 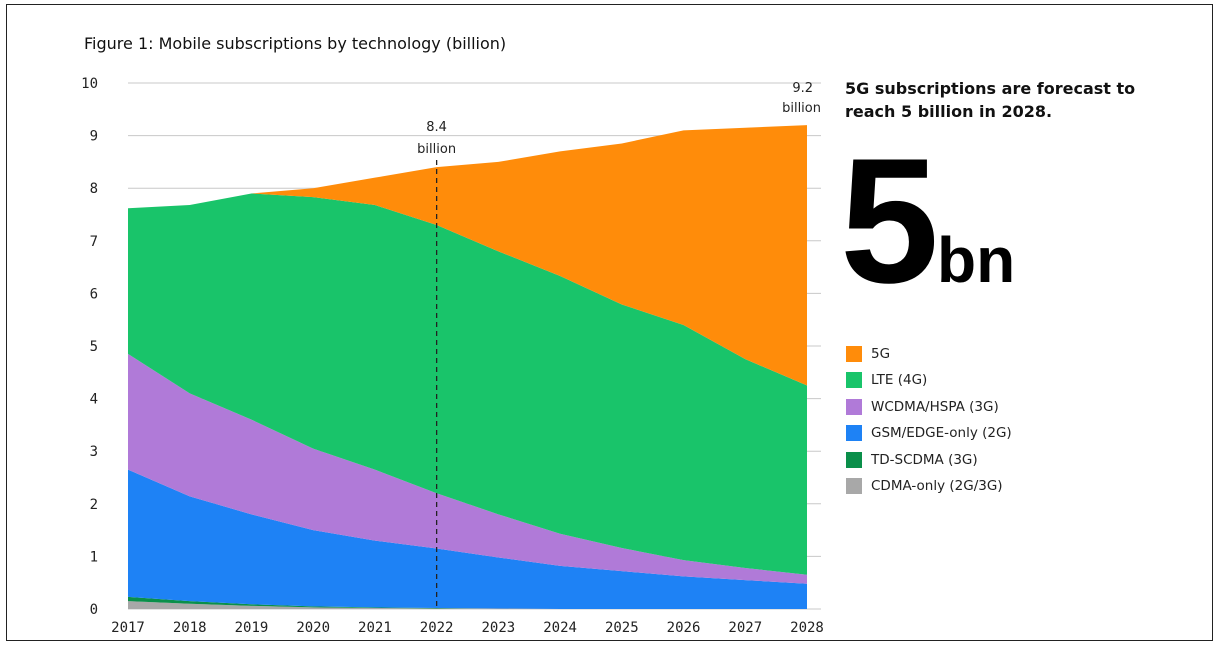 I want to click on y-tick-label-5: 5, so click(x=94, y=347).